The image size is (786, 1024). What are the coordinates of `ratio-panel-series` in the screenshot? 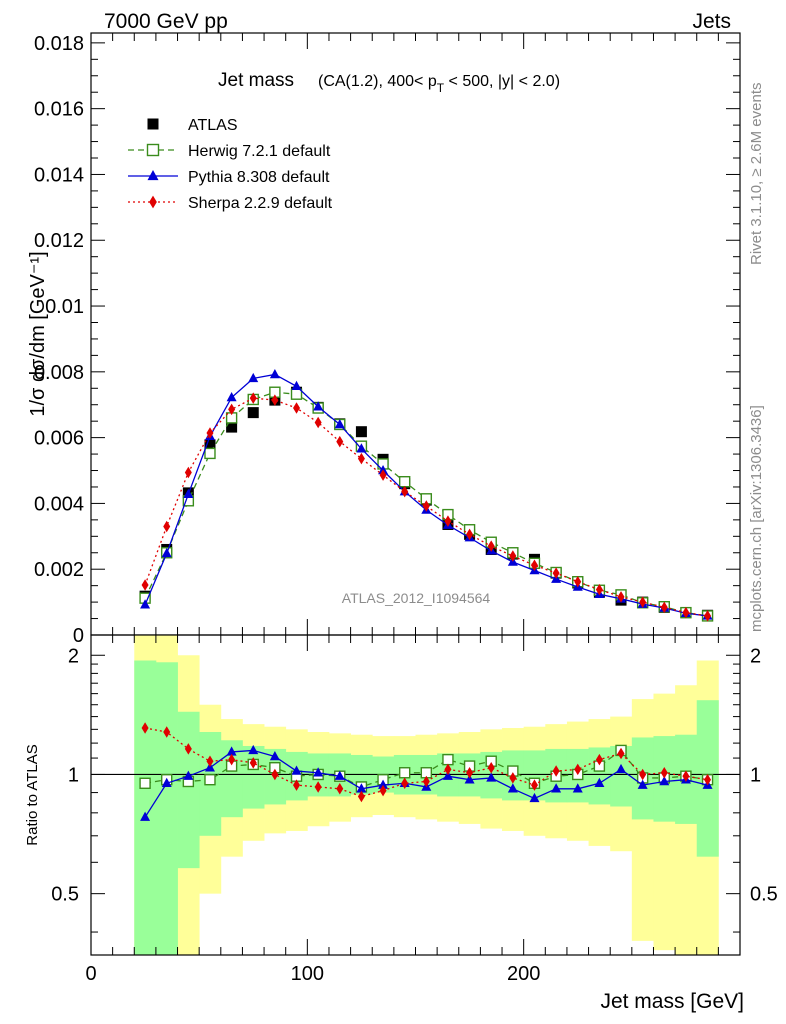 It's located at (426, 771).